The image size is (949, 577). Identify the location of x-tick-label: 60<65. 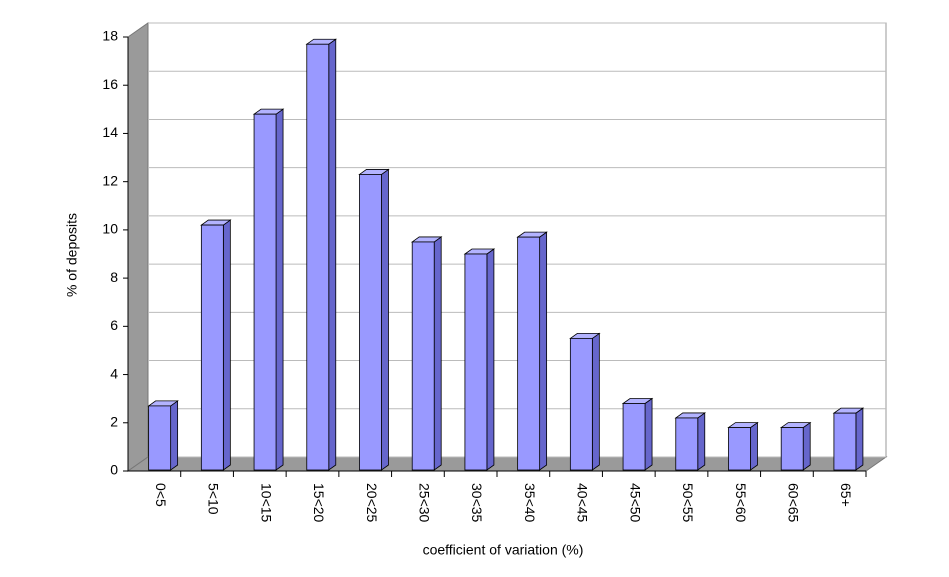
(793, 503).